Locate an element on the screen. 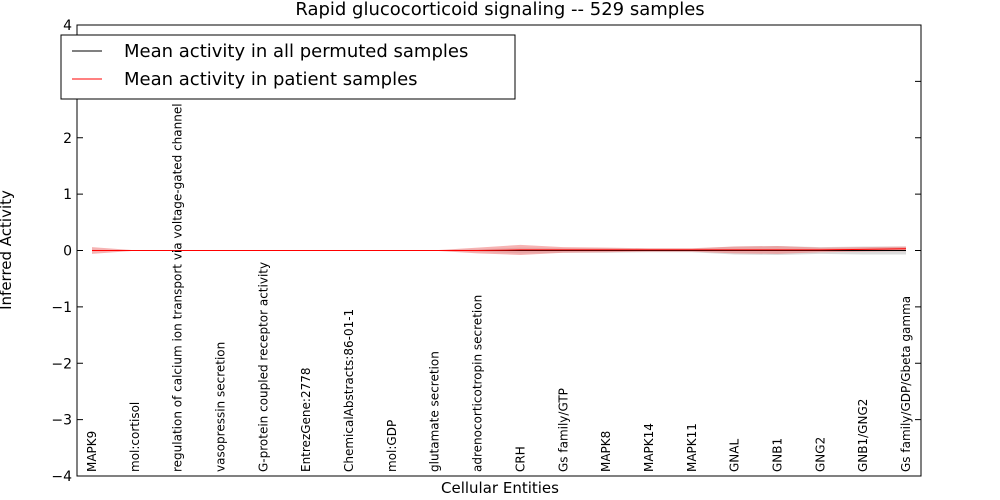 This screenshot has height=500, width=1000. category-label: Gs family/GTP is located at coordinates (563, 430).